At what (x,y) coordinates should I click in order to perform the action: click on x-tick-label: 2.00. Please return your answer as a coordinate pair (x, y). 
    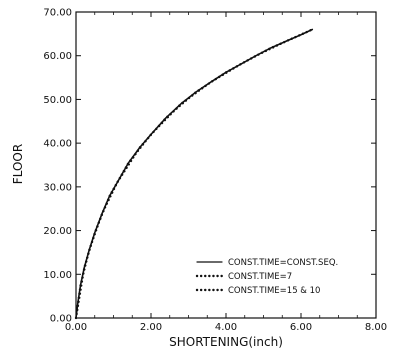
    Looking at the image, I should click on (151, 327).